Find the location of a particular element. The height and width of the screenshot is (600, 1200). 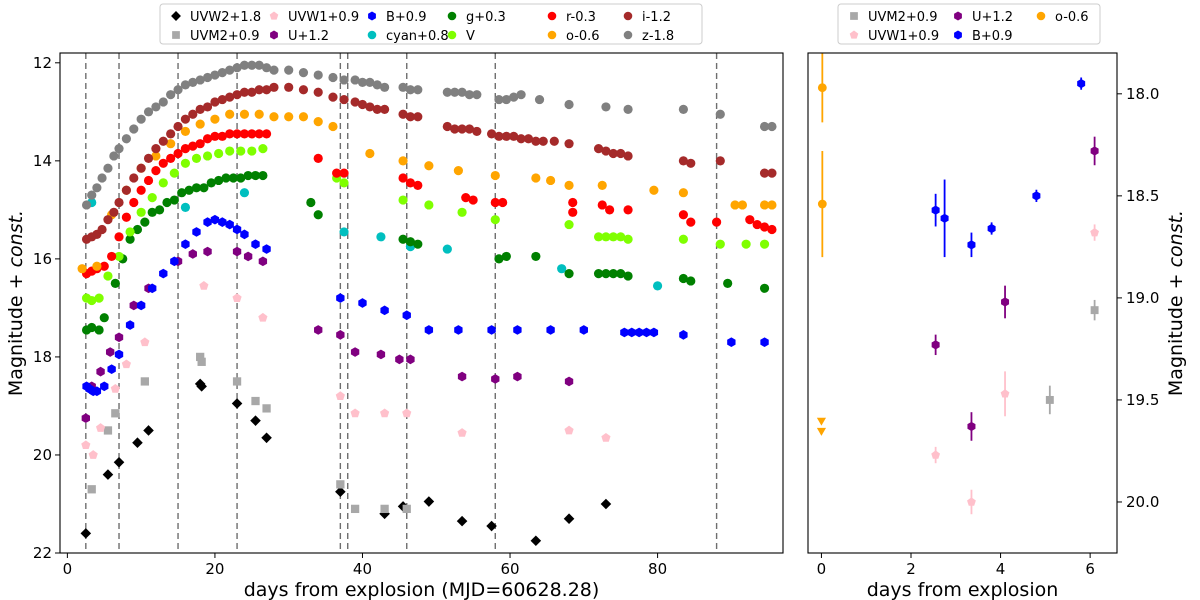

legend-label: z-1.8 is located at coordinates (658, 36).